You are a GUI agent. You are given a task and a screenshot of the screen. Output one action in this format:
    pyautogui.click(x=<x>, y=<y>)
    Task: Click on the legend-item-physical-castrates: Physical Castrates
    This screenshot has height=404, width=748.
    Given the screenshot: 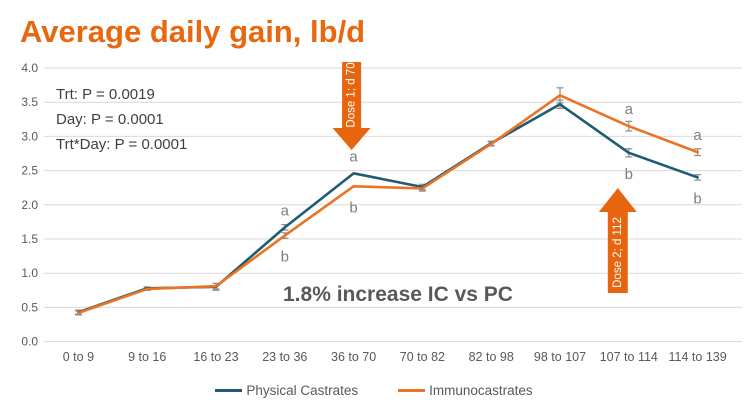 What is the action you would take?
    pyautogui.click(x=286, y=390)
    